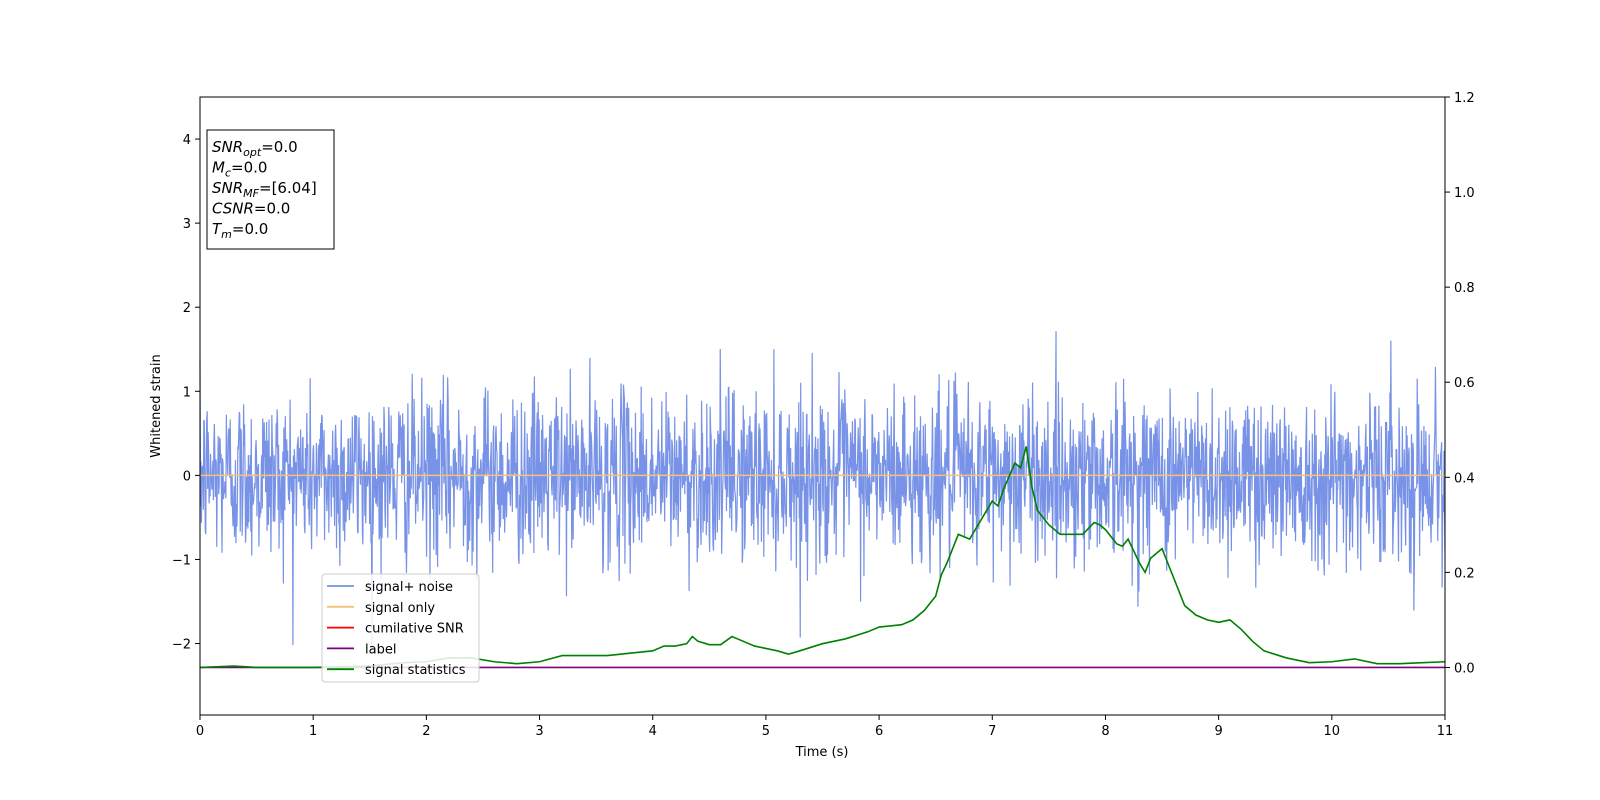 This screenshot has width=1600, height=800. I want to click on legend-label: cumilative SNR, so click(414, 629).